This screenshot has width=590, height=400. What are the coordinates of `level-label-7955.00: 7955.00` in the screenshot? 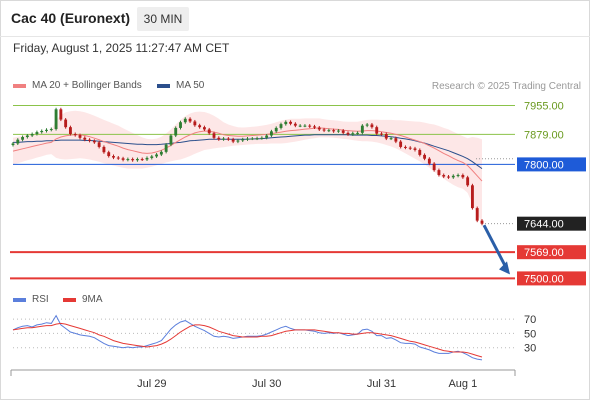 It's located at (544, 107).